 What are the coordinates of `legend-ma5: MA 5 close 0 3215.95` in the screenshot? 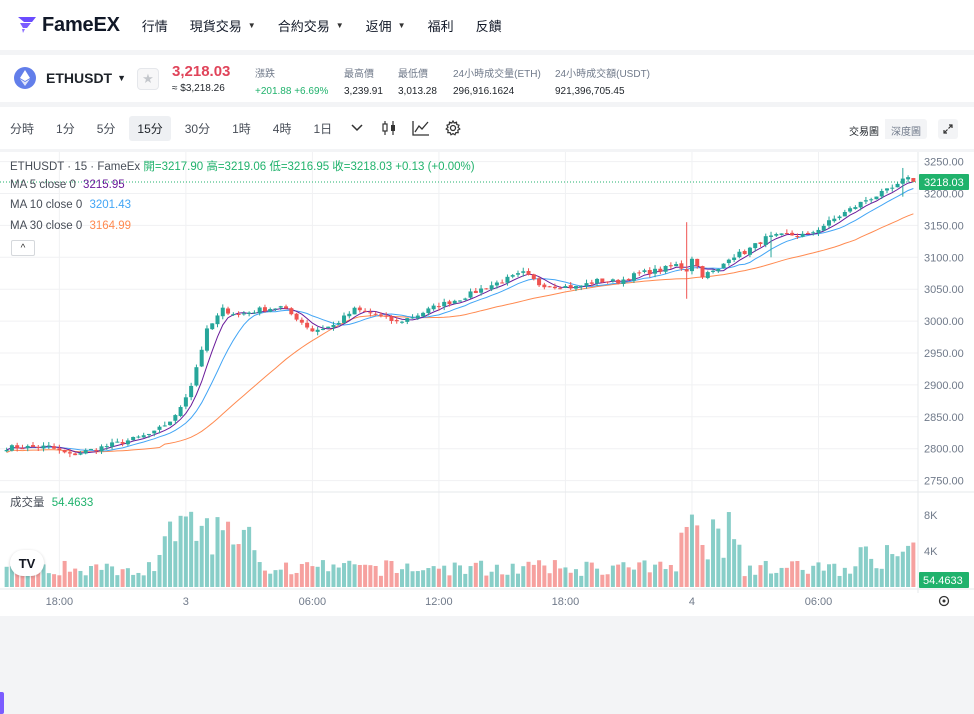 It's located at (67, 185).